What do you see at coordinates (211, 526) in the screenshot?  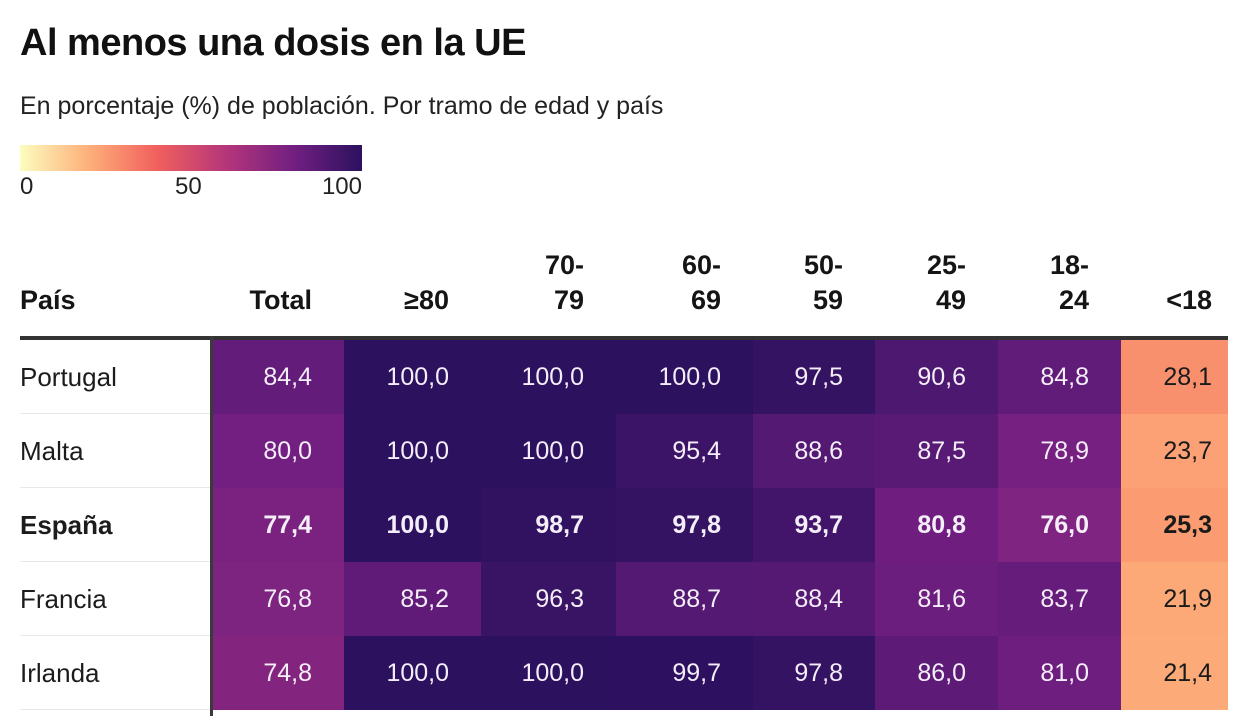 I see `column-divider` at bounding box center [211, 526].